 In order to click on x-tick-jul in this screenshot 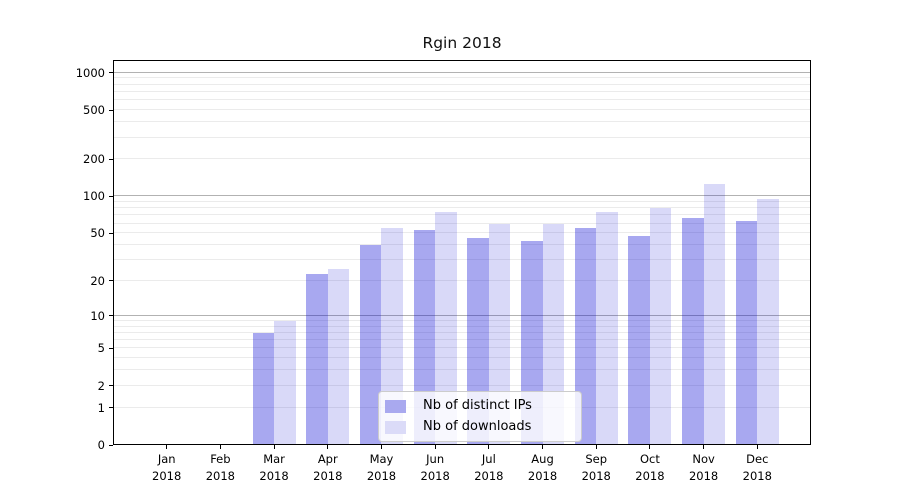, I will do `click(489, 447)`.